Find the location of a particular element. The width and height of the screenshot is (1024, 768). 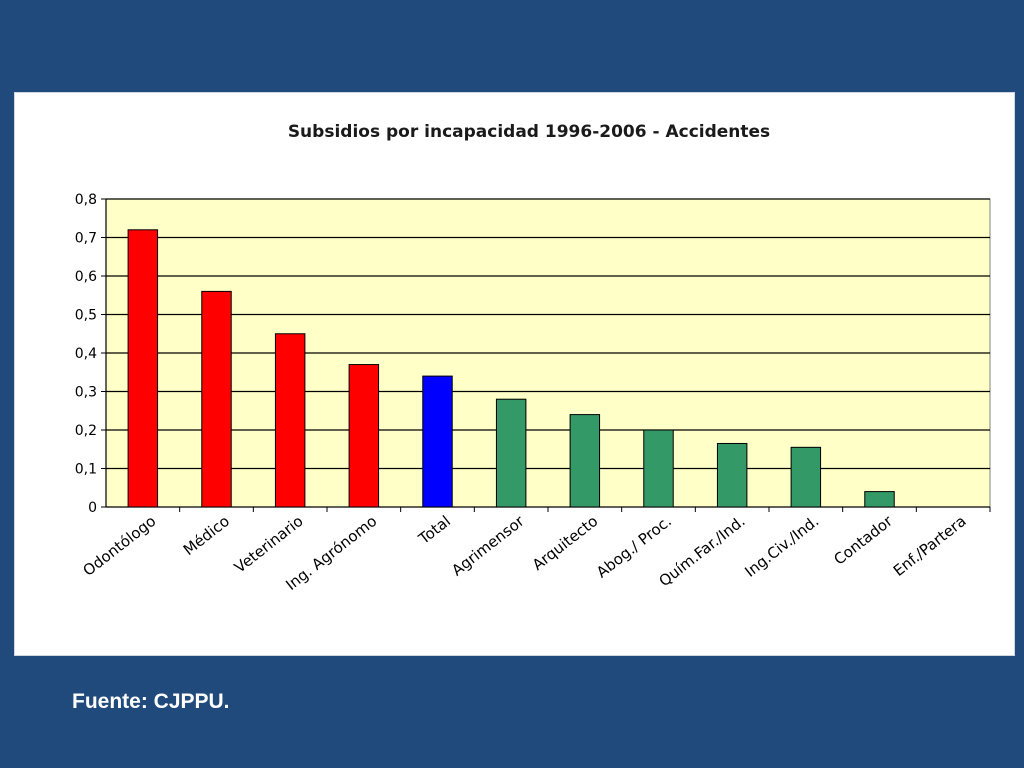

y-tick-label: 0,5 is located at coordinates (86, 316).